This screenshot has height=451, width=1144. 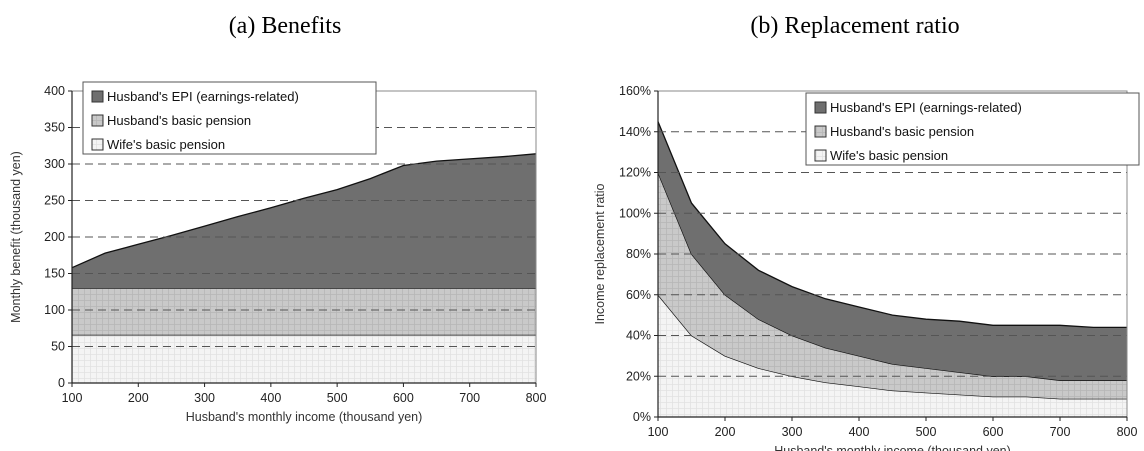 What do you see at coordinates (638, 295) in the screenshot?
I see `y-tick-label: 60%` at bounding box center [638, 295].